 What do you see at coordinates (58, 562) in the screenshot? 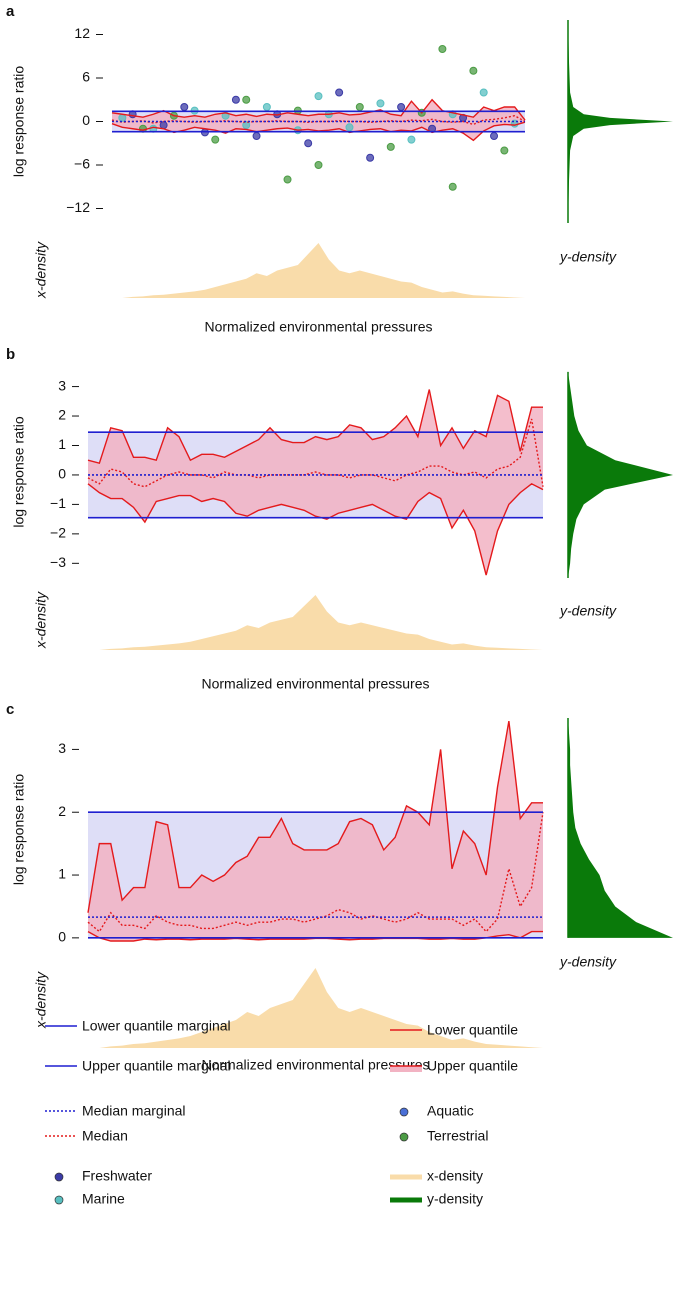
I see `y-tick-label: −3` at bounding box center [58, 562].